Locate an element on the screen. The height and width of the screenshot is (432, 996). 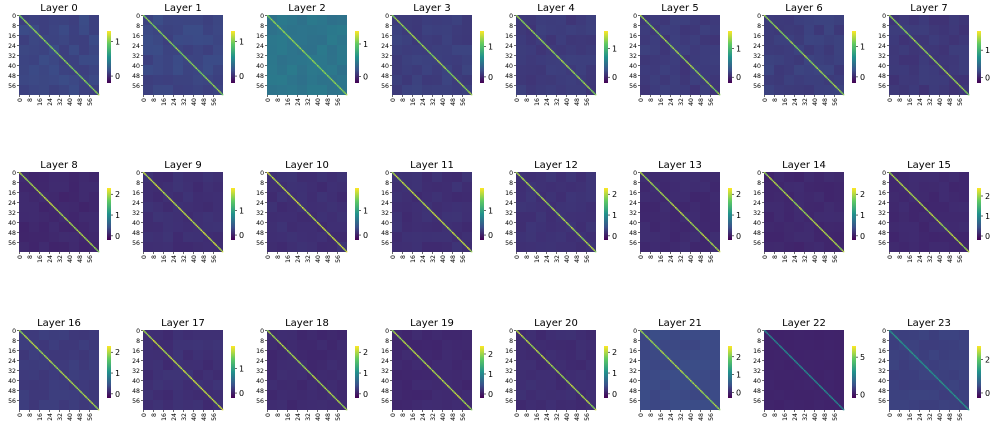
colorbar is located at coordinates (357, 57).